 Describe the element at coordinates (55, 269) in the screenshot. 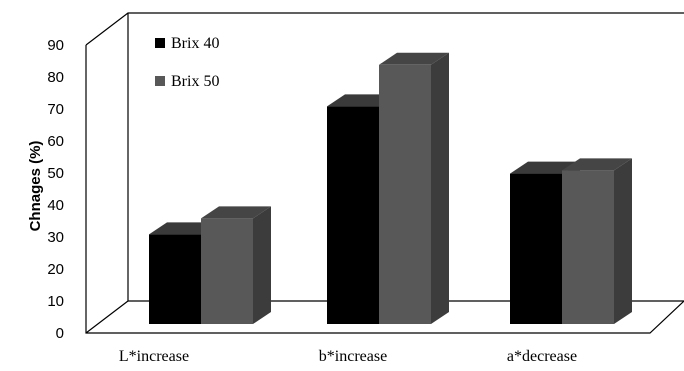

I see `y-tick-label: 20` at that location.